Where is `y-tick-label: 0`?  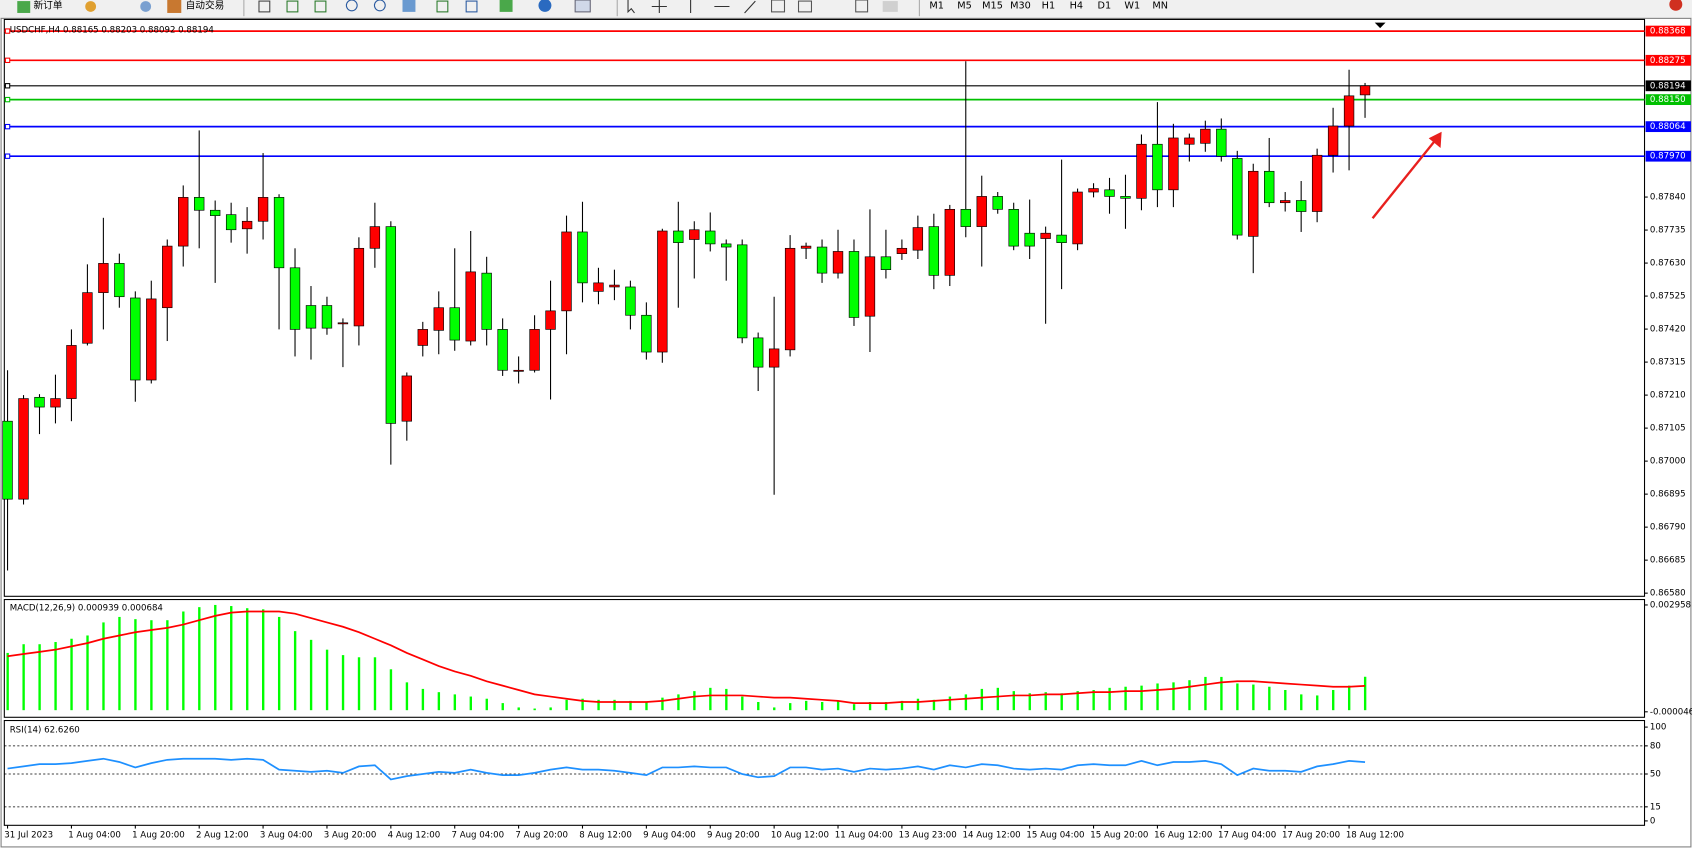 y-tick-label: 0 is located at coordinates (1652, 821).